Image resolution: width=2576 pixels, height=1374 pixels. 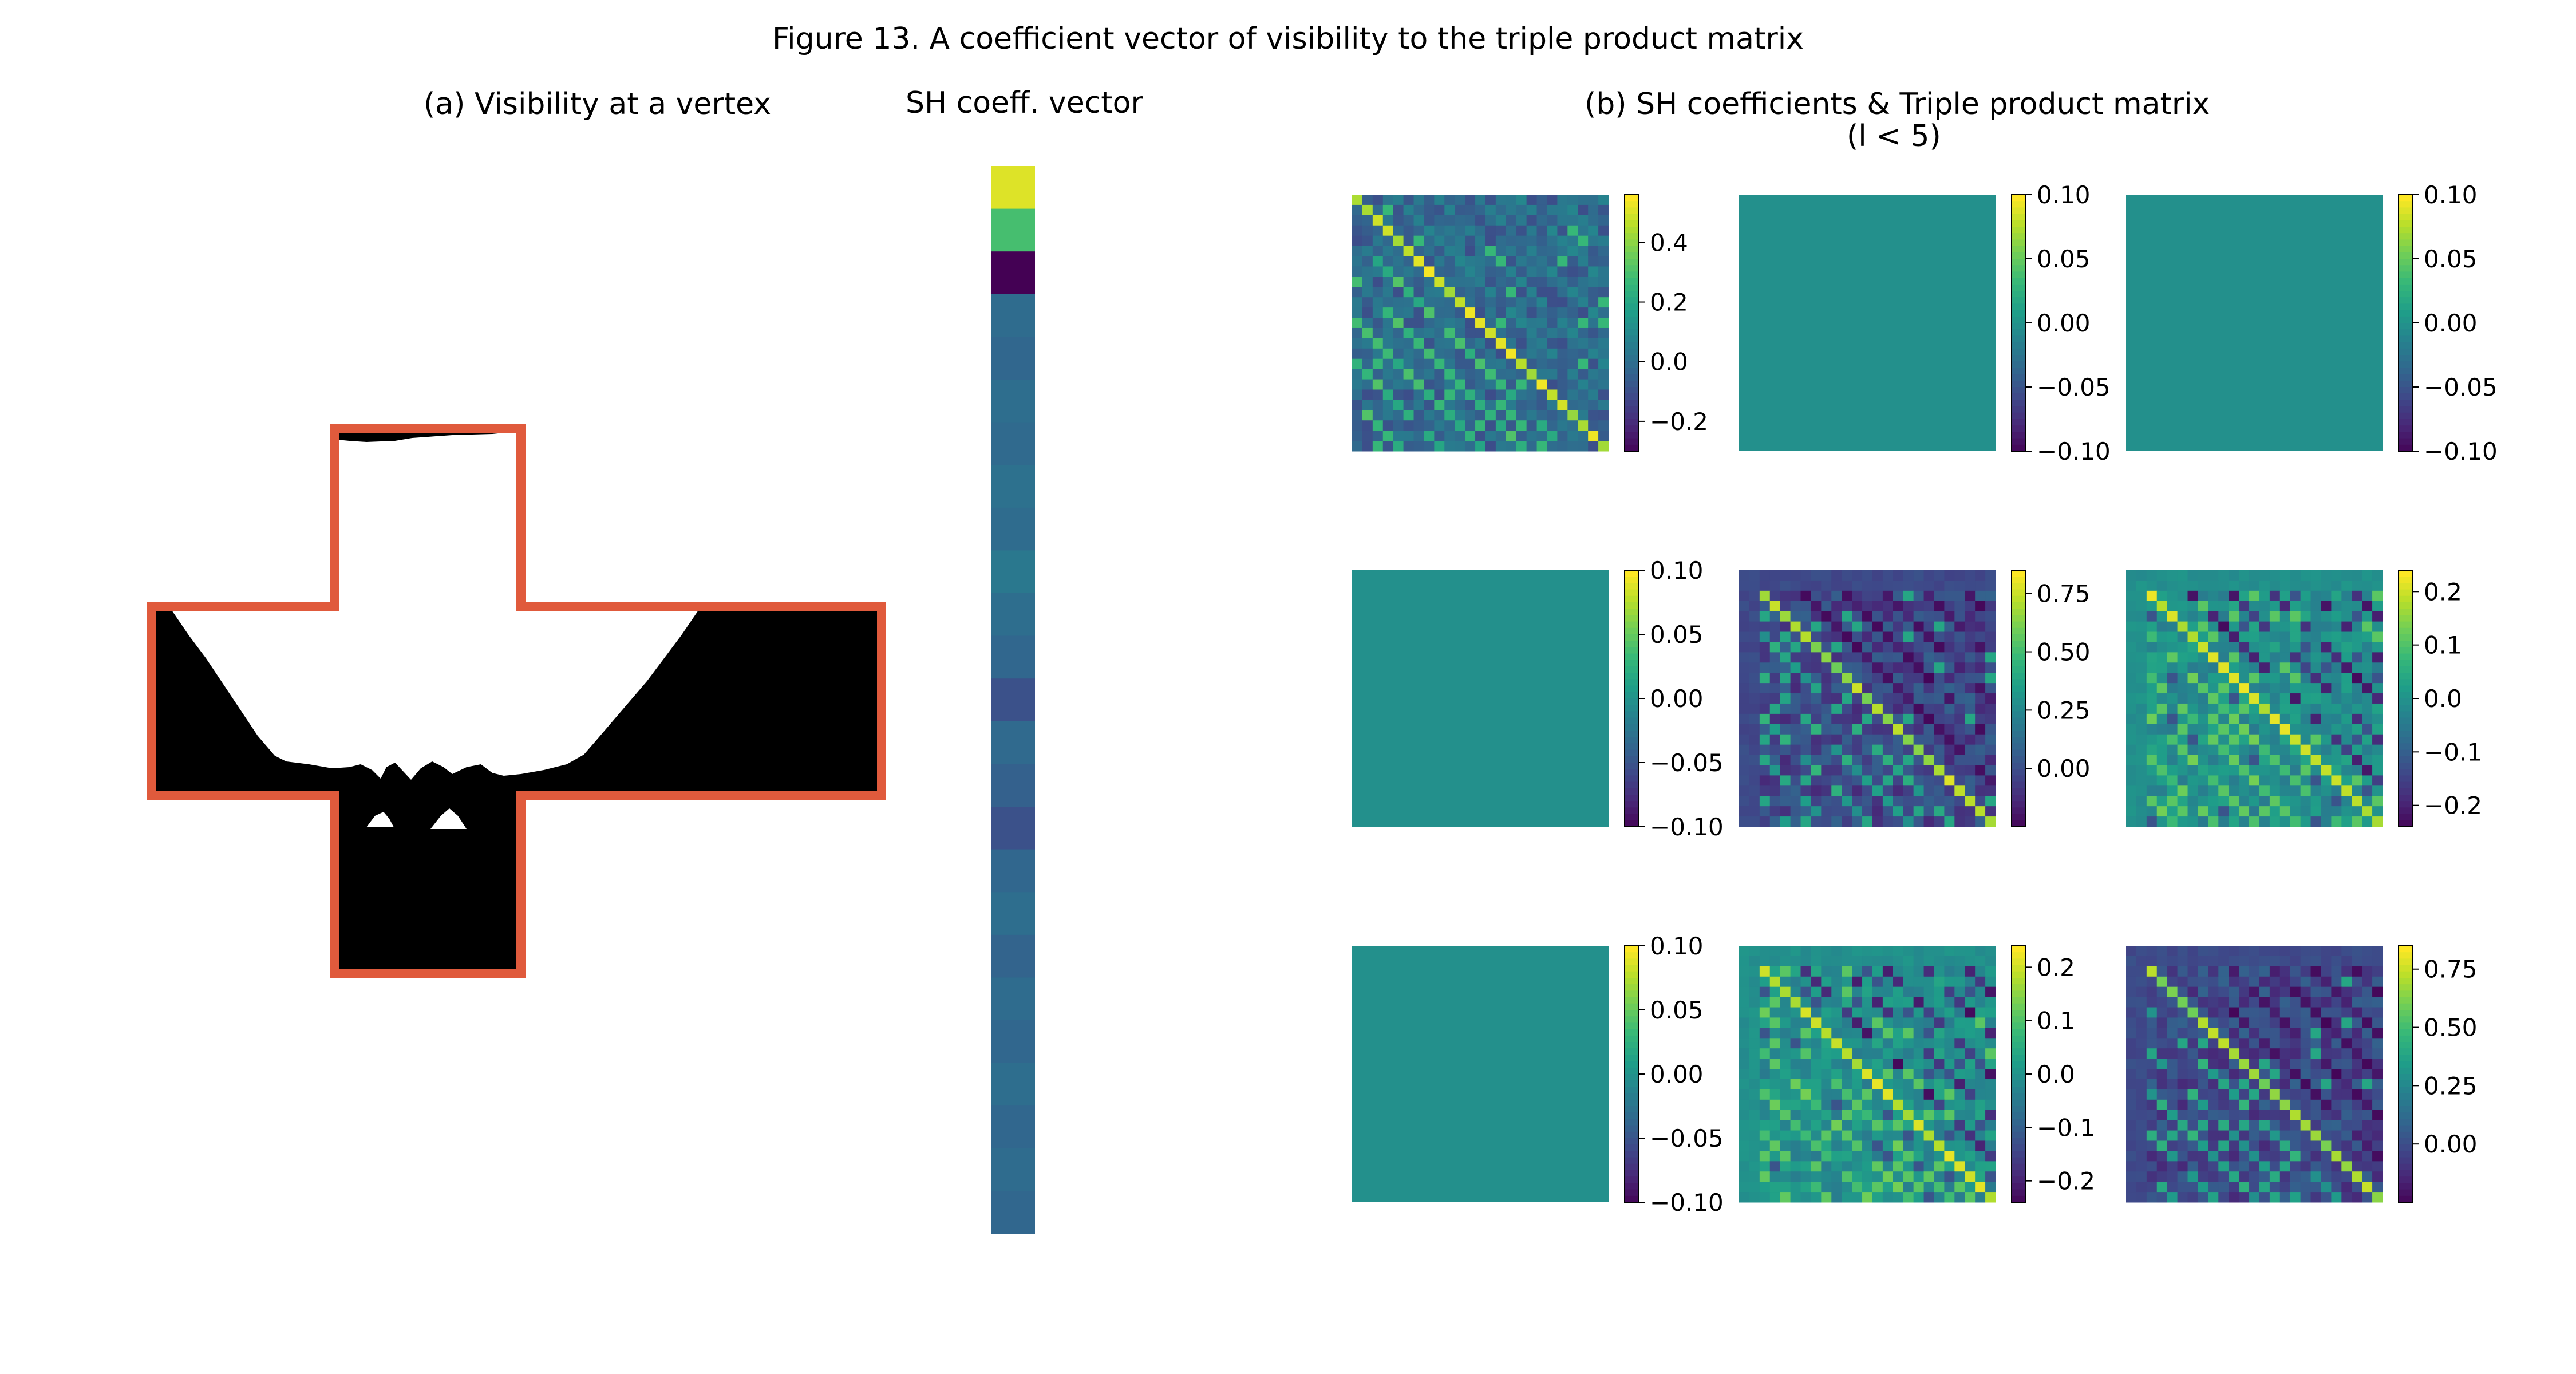 What do you see at coordinates (1538, 1074) in the screenshot?
I see `matrix-panel-r2-c0: 0.100.050.00−0.05−0.10` at bounding box center [1538, 1074].